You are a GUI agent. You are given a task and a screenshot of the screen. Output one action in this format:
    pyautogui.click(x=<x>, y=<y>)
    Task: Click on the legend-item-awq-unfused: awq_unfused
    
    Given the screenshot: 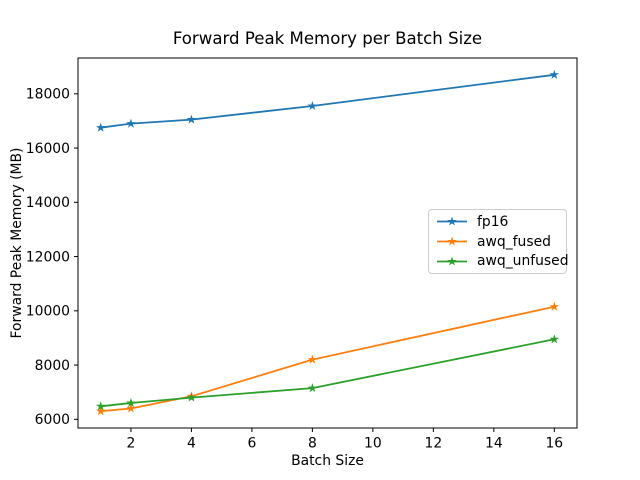 What is the action you would take?
    pyautogui.click(x=503, y=261)
    